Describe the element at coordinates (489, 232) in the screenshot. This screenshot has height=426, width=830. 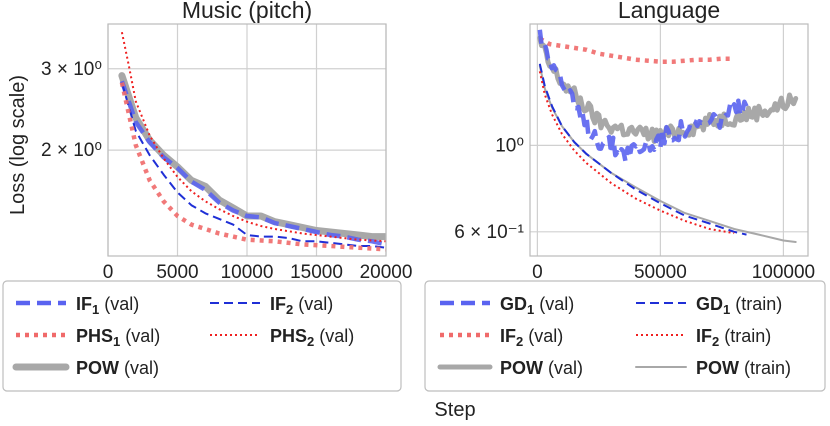
I see `y-tick-label: 6 × 10⁻¹` at that location.